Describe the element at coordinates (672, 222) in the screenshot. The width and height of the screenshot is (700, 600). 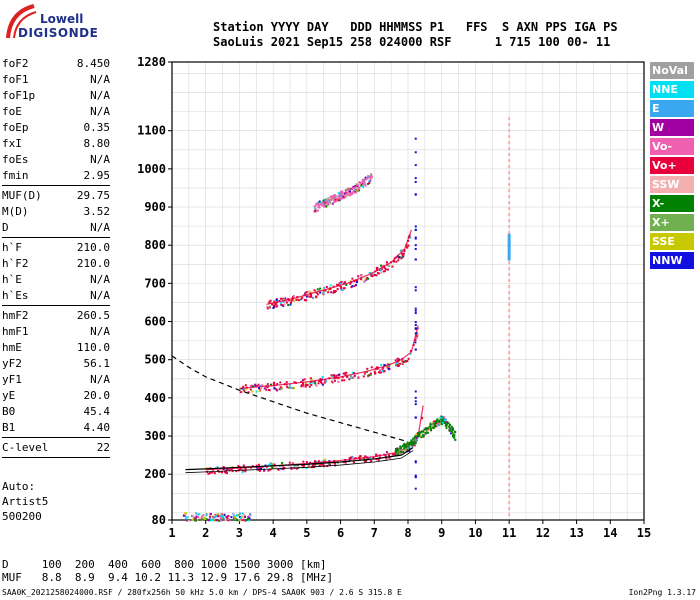
I see `legend-entry-x-: X+` at that location.